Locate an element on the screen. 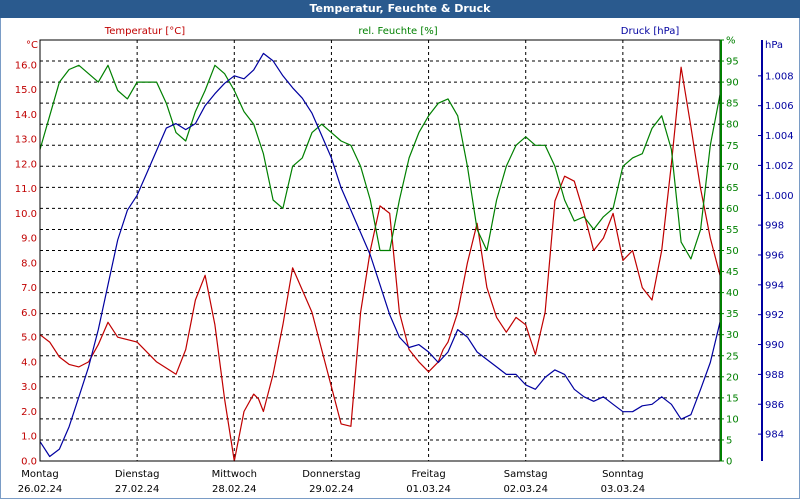  pressure-tick-label: 994 is located at coordinates (774, 285).